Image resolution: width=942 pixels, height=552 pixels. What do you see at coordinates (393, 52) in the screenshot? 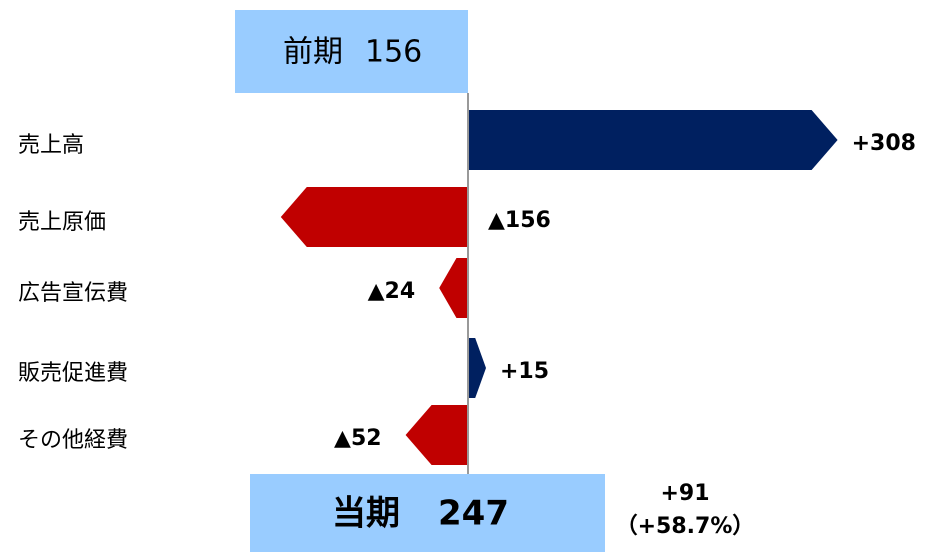
I see `start-value: 156` at bounding box center [393, 52].